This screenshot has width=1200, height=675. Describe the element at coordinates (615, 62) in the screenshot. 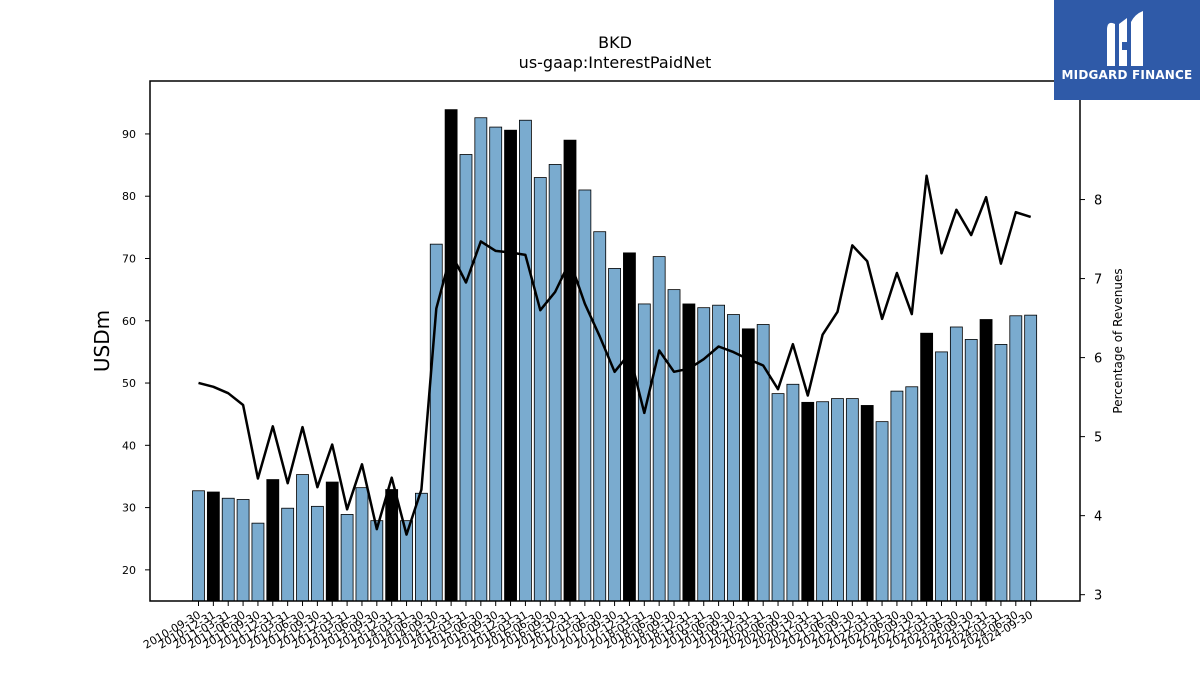

I see `chart-subtitle: us-gaap:InterestPaidNet` at that location.